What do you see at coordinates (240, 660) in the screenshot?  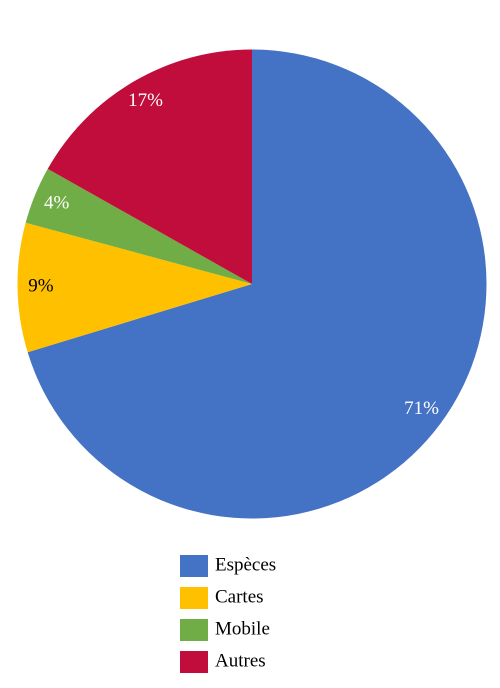 I see `legend-label: Autres` at bounding box center [240, 660].